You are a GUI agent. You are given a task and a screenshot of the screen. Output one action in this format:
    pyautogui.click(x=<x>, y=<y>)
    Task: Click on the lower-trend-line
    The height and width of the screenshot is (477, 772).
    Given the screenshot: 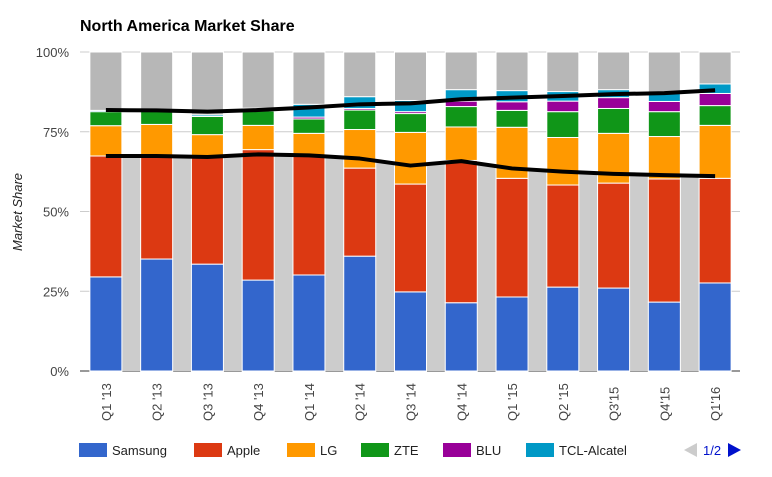 What is the action you would take?
    pyautogui.click(x=410, y=165)
    